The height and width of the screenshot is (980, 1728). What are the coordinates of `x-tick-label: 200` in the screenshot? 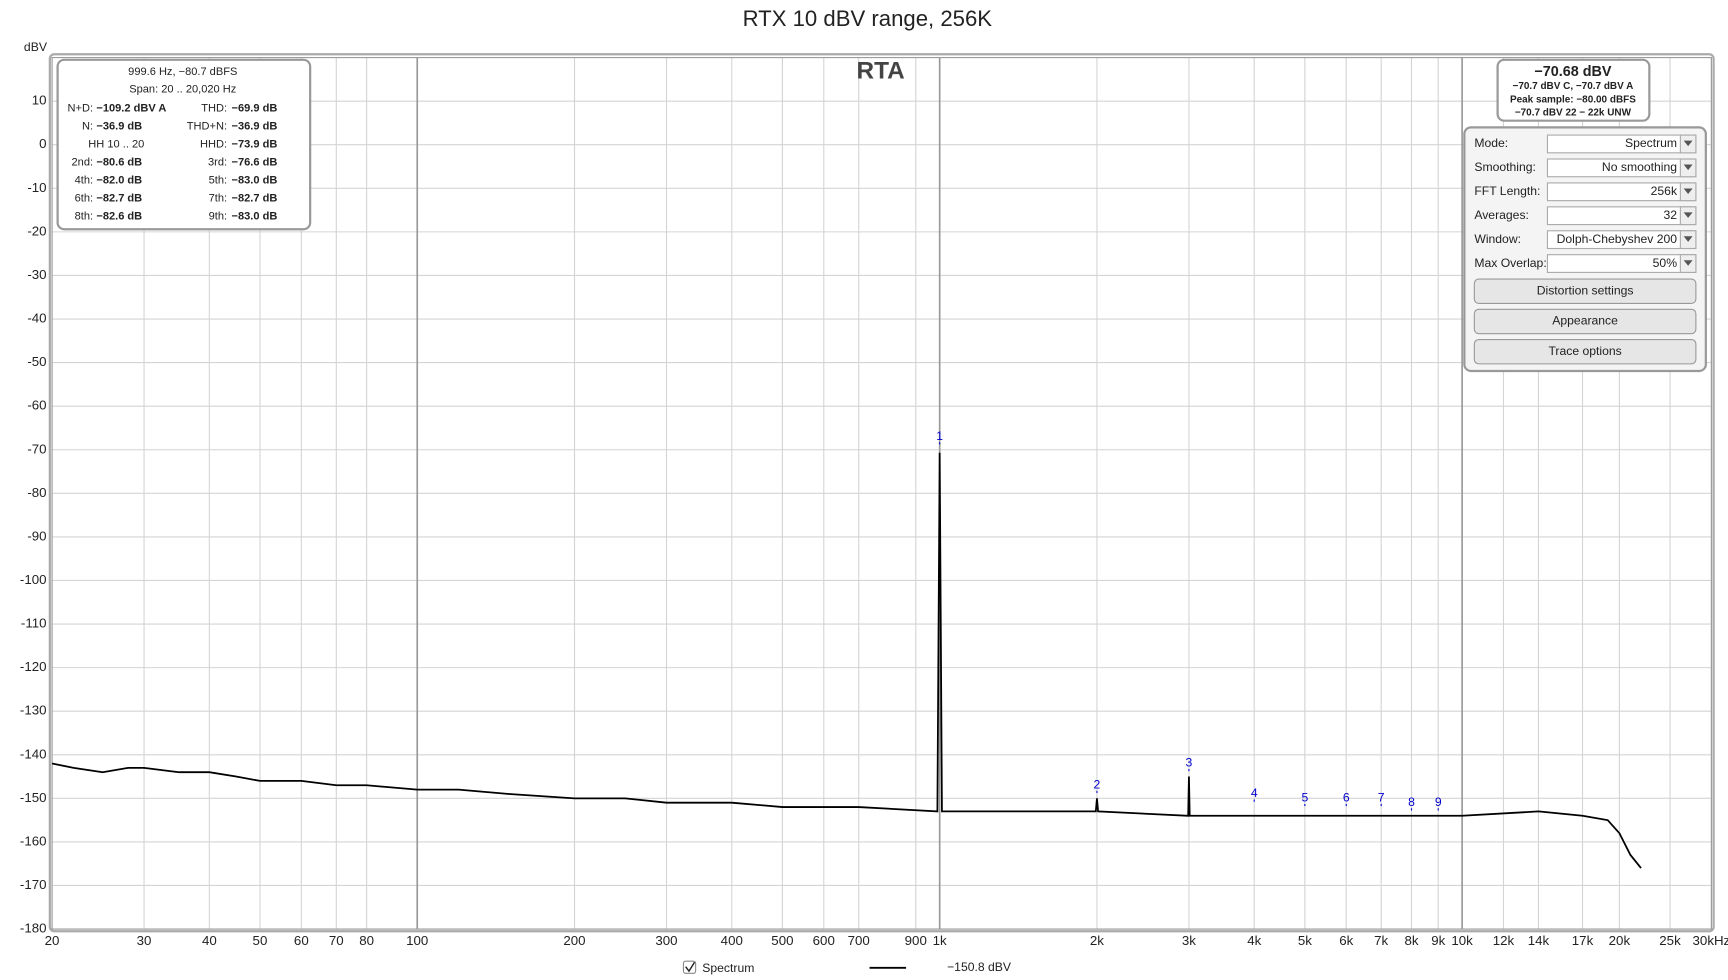 It's located at (574, 940).